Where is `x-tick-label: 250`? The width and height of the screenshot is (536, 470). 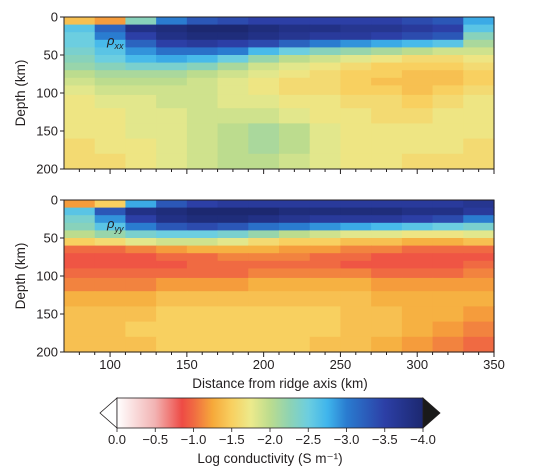
x-tick-label: 250 is located at coordinates (341, 364).